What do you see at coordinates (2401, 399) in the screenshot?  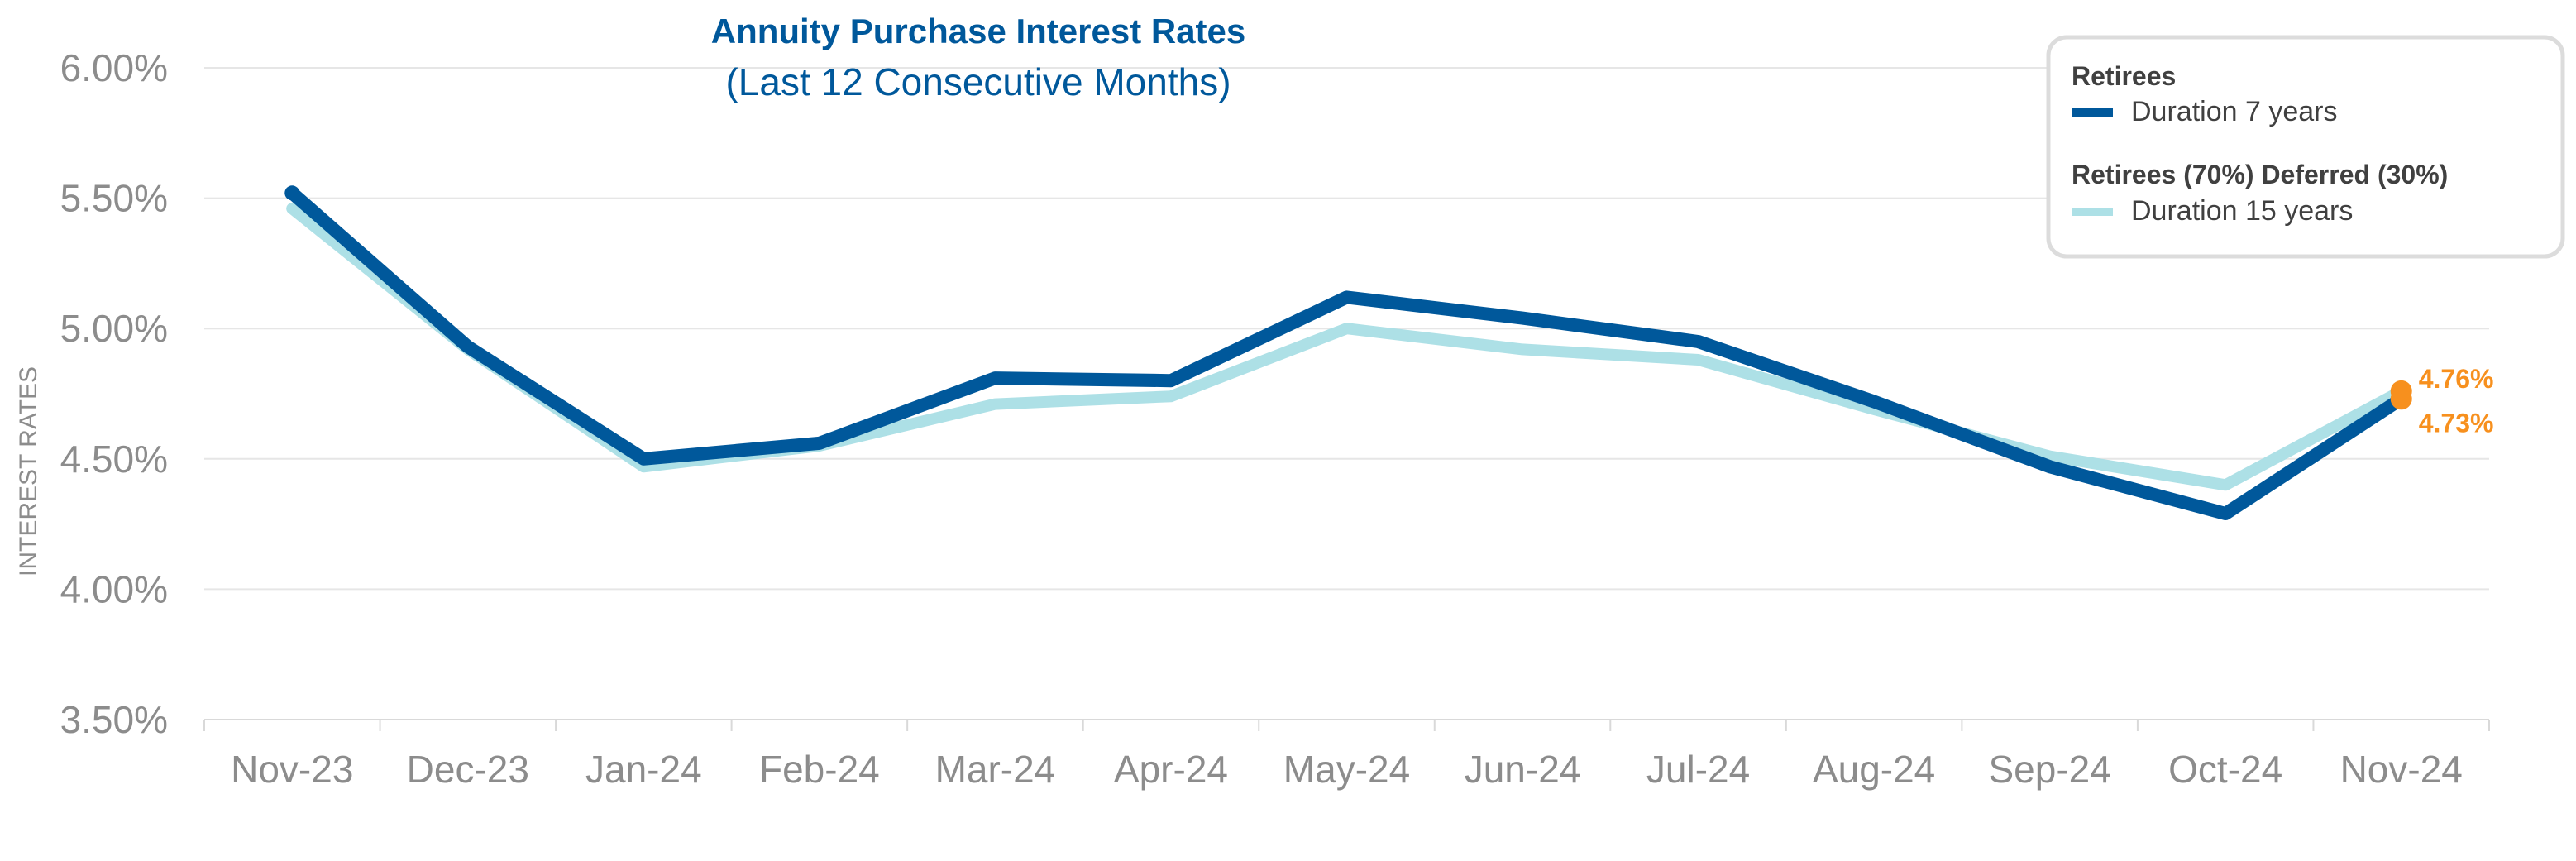 I see `end-point-marker` at bounding box center [2401, 399].